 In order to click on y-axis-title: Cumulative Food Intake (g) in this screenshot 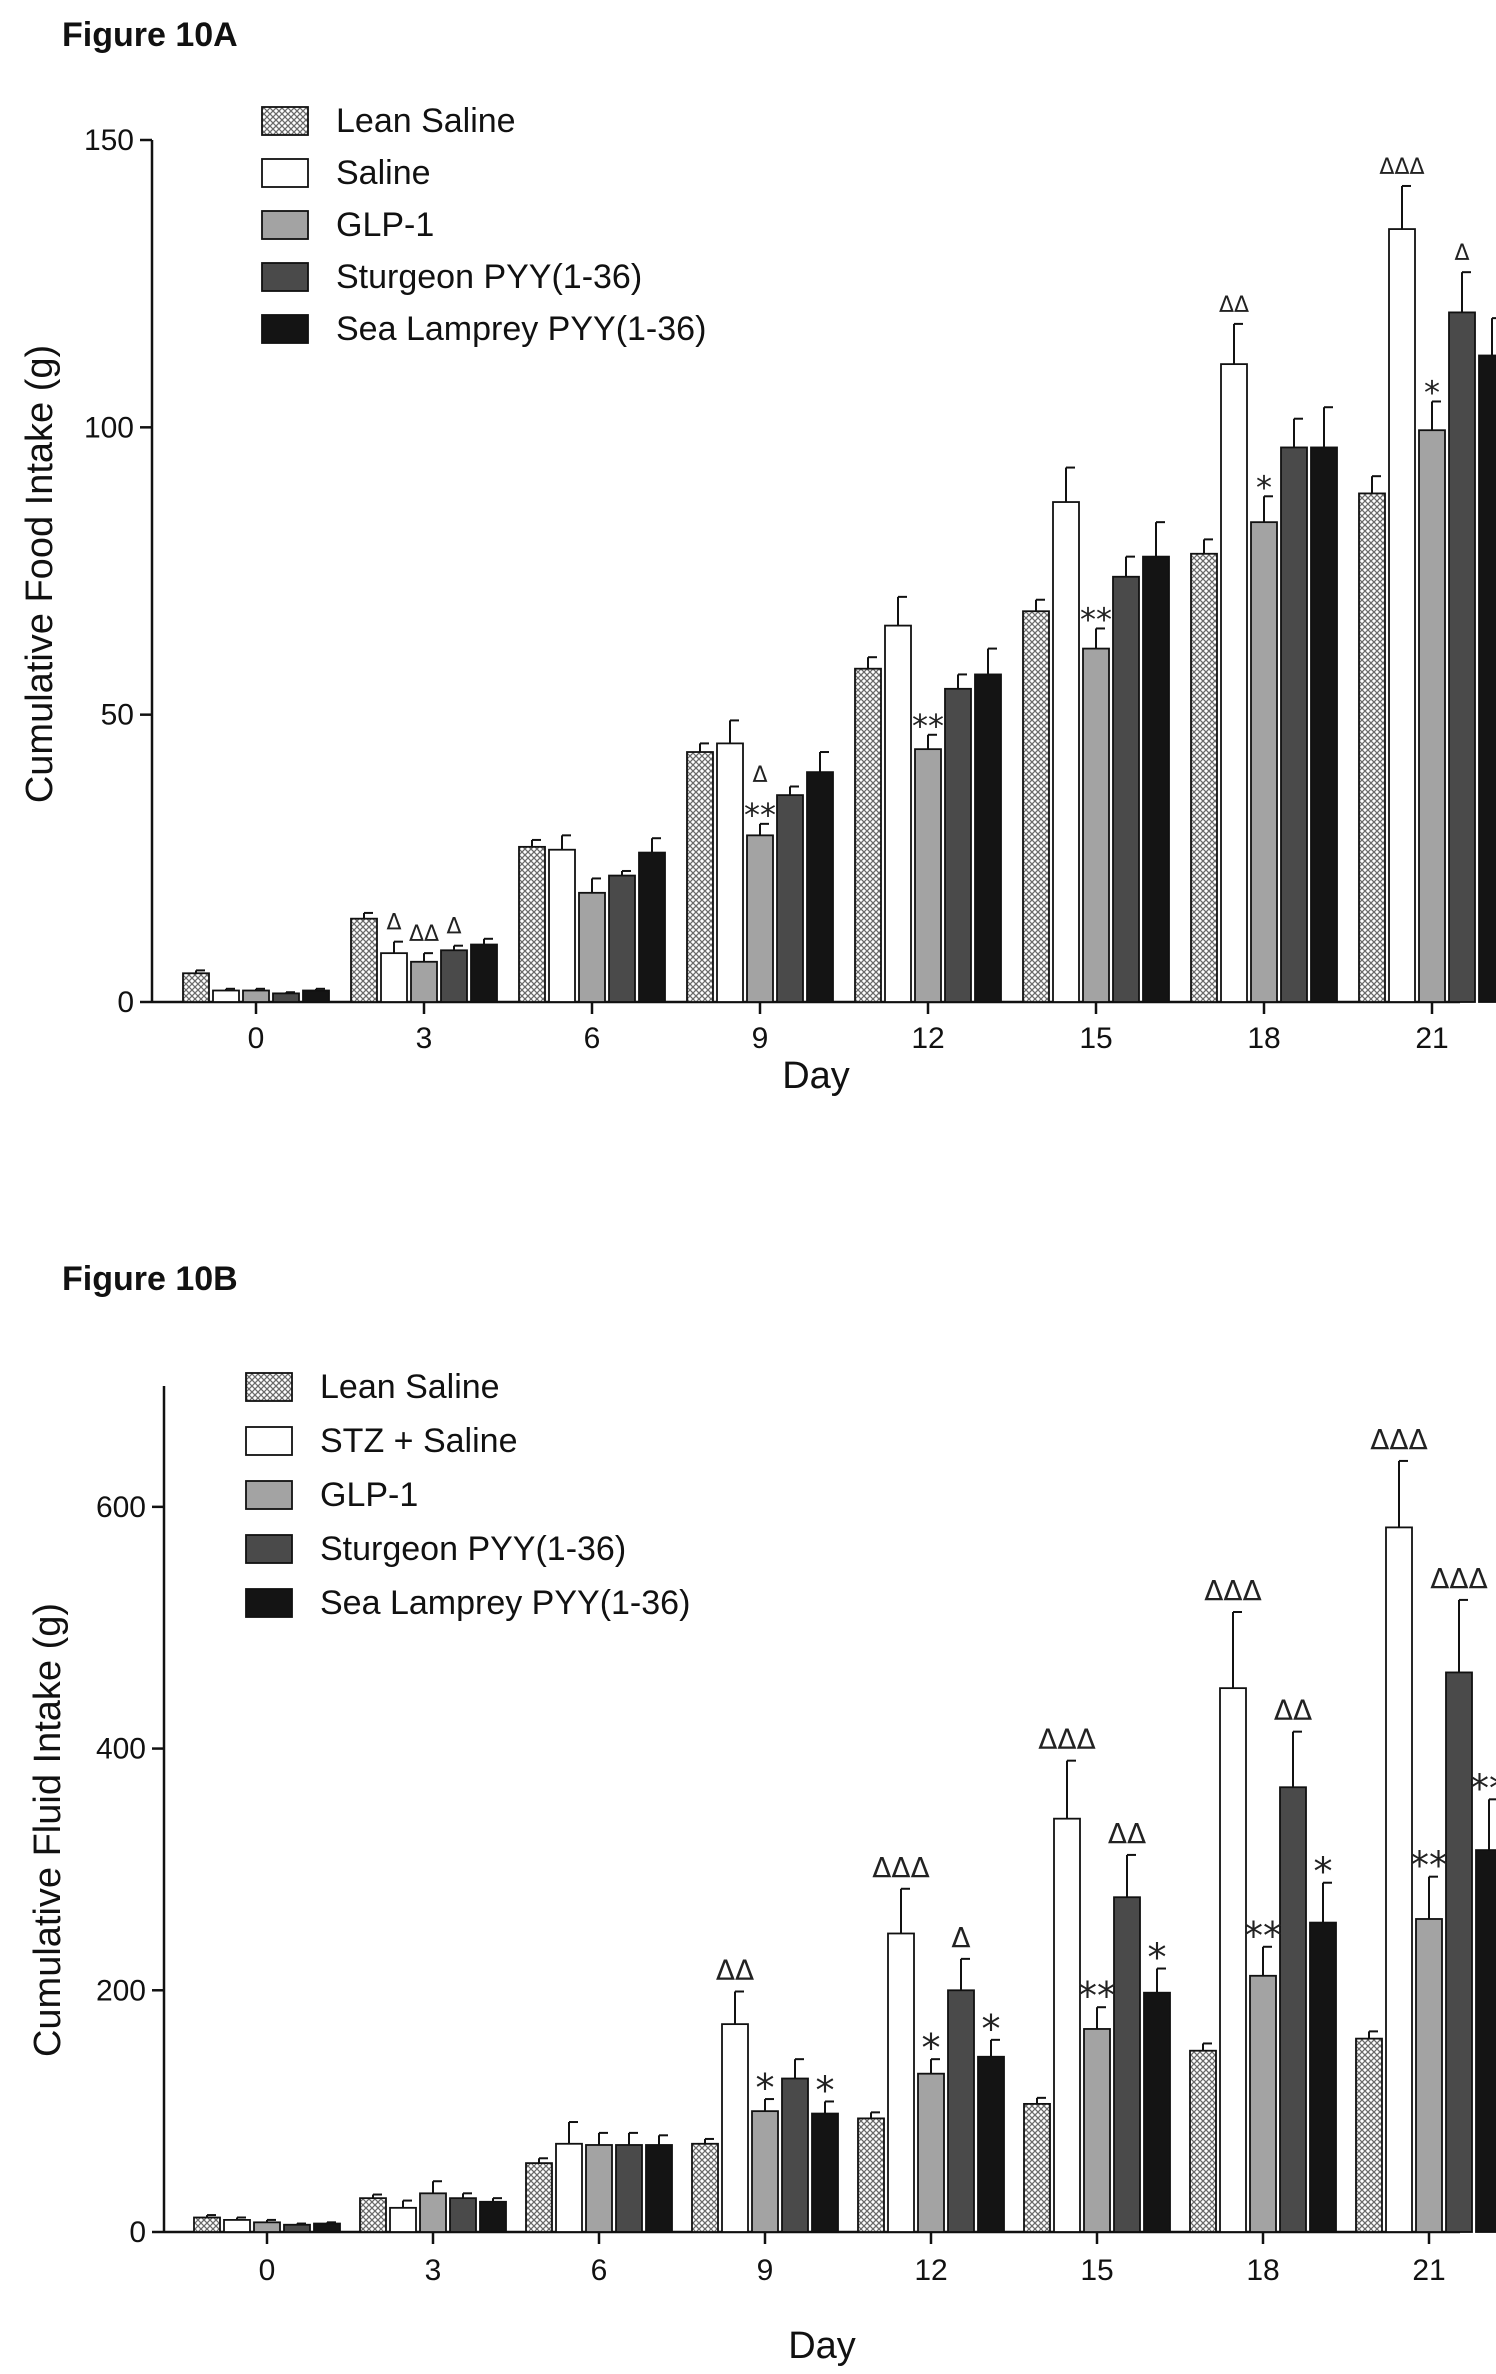, I will do `click(40, 574)`.